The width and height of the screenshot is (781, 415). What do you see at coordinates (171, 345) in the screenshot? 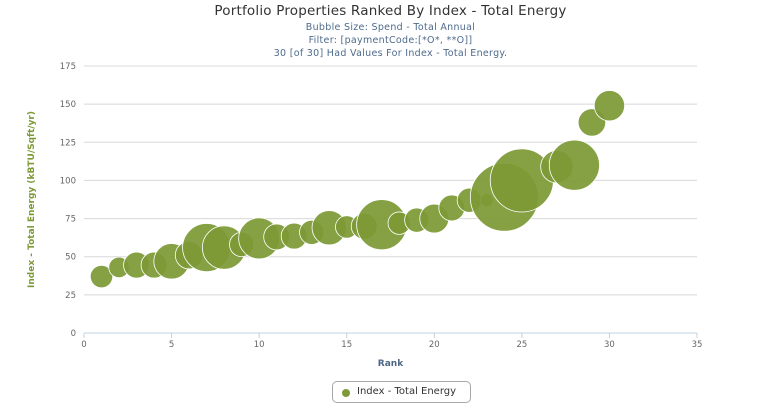
I see `x-tick-label: 5` at bounding box center [171, 345].